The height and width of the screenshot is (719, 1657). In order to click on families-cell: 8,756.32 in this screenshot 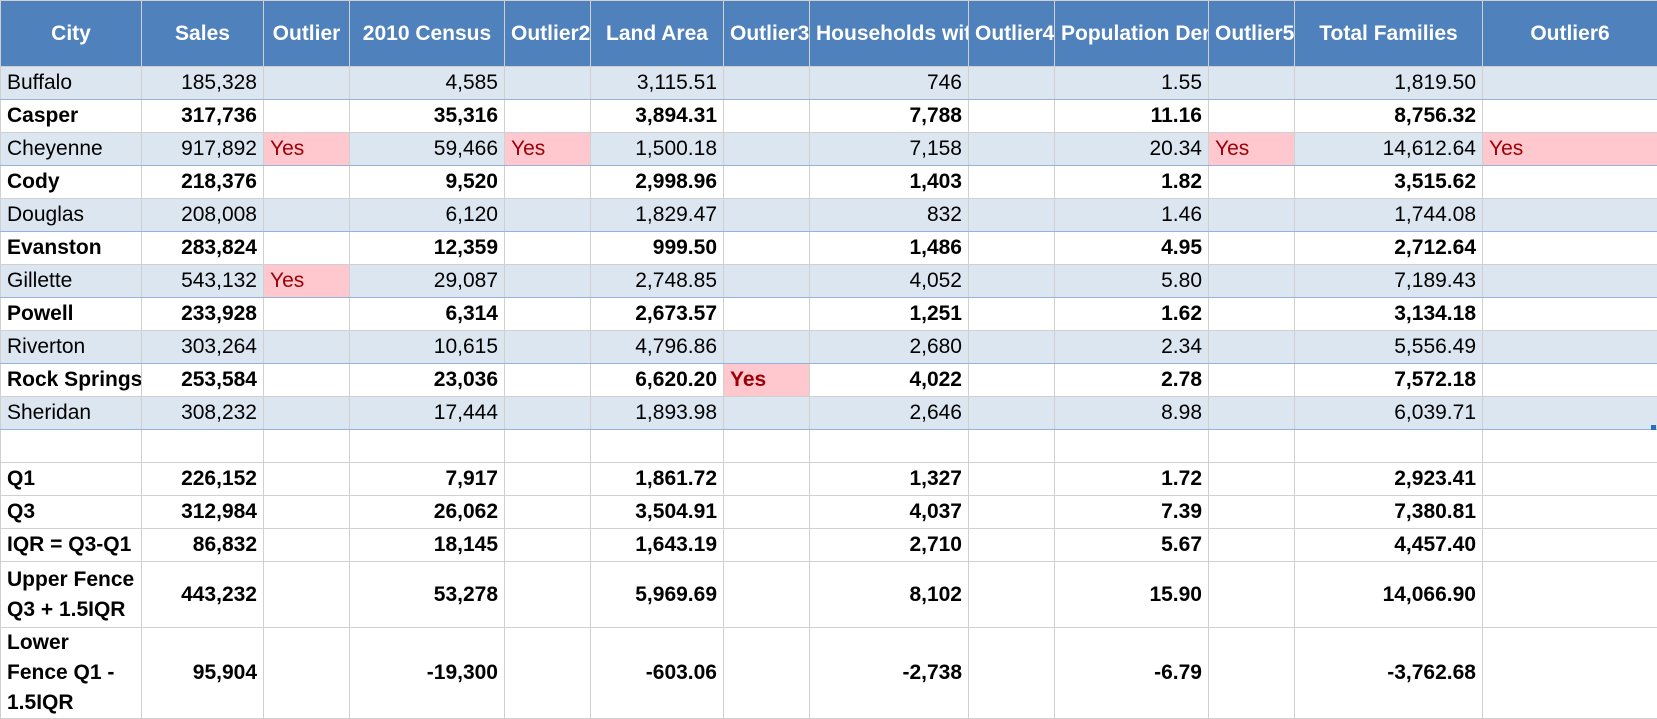, I will do `click(1389, 116)`.